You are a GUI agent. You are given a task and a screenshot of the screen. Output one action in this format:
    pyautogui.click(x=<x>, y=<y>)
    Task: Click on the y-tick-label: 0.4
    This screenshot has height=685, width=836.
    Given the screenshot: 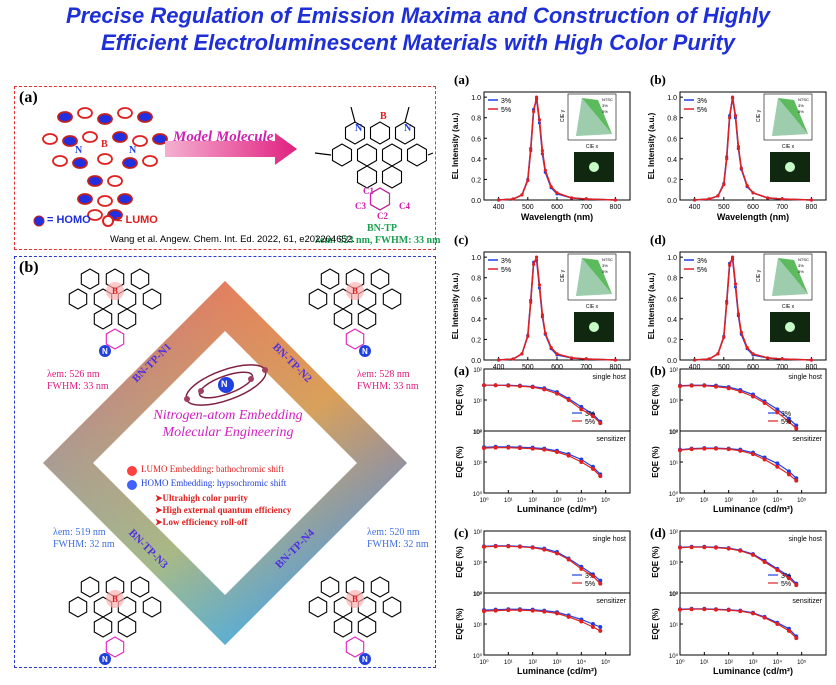 What is the action you would take?
    pyautogui.click(x=476, y=160)
    